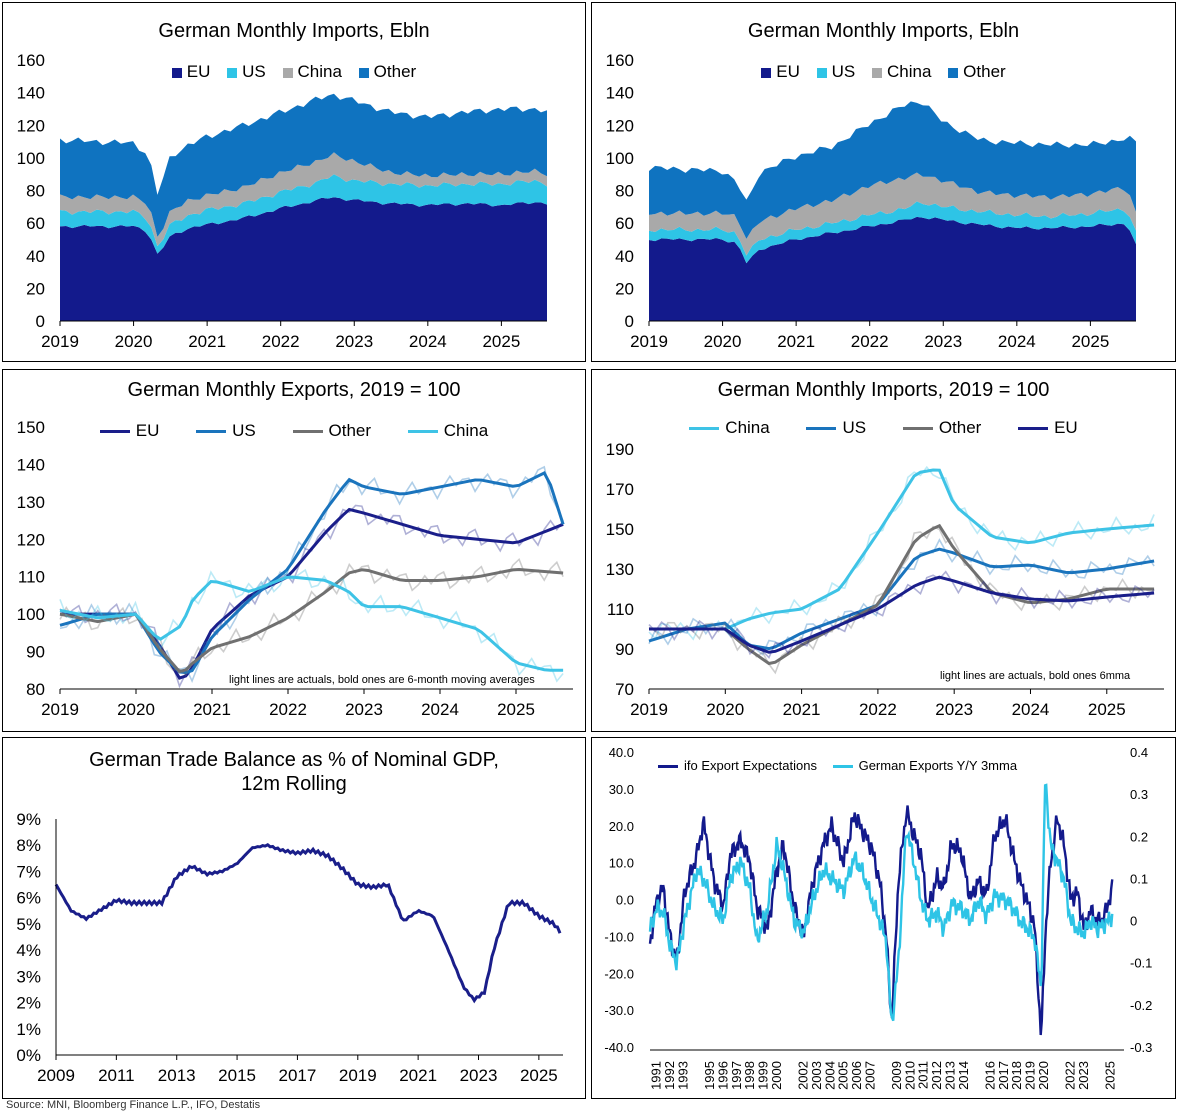  Describe the element at coordinates (901, 553) in the screenshot. I see `series-actual-china` at that location.